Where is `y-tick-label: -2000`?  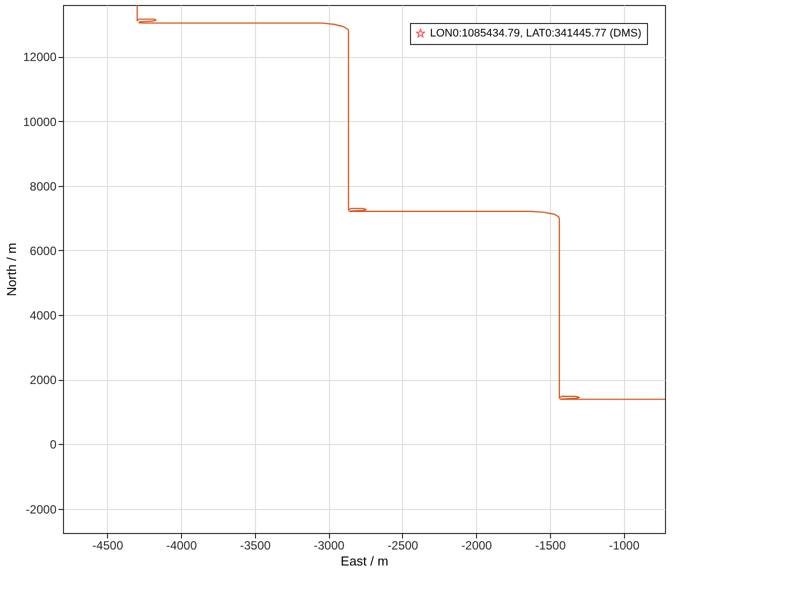
y-tick-label: -2000 is located at coordinates (41, 509).